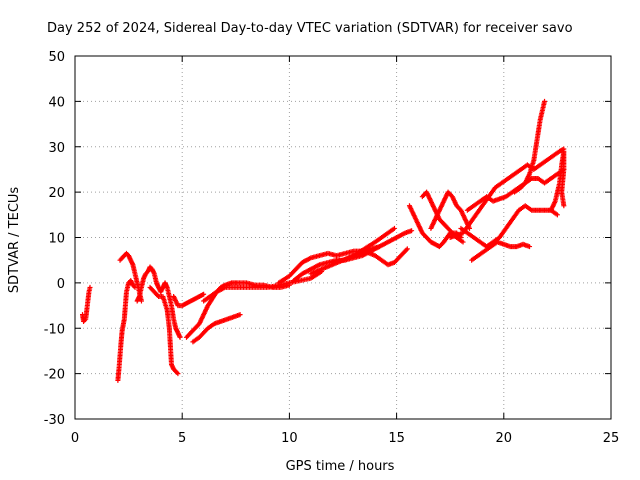 The image size is (640, 480). What do you see at coordinates (75, 438) in the screenshot?
I see `x-tick-label: 0` at bounding box center [75, 438].